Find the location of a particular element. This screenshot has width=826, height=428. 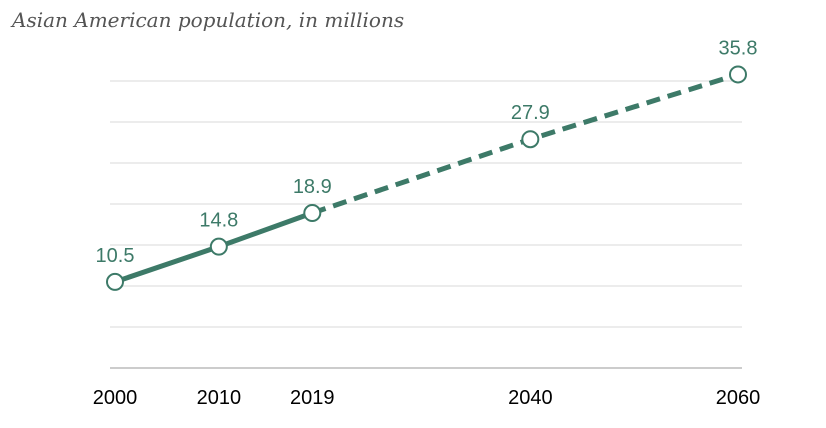

data-label: 27.9 is located at coordinates (530, 113).